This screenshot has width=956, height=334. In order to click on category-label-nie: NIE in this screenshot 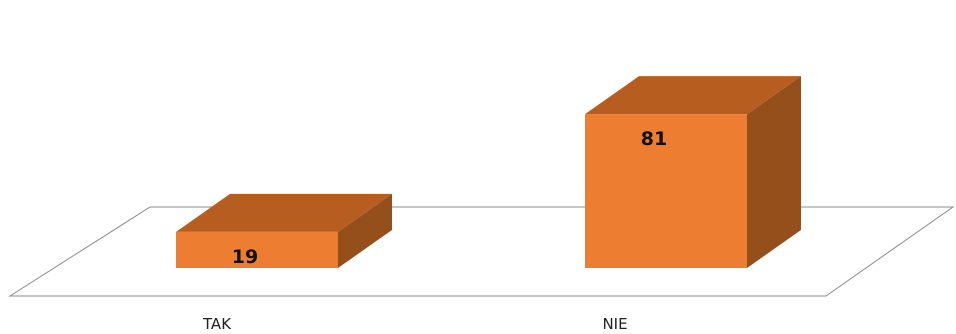, I will do `click(614, 324)`.